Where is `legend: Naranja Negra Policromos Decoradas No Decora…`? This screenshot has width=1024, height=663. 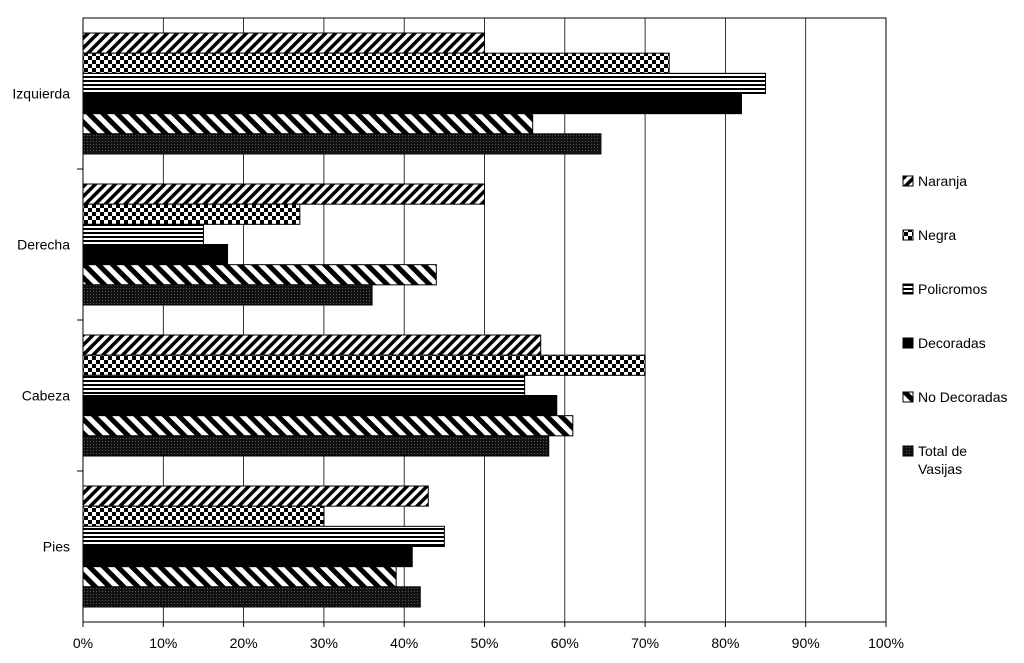
legend: Naranja Negra Policromos Decoradas No Decora… is located at coordinates (955, 325).